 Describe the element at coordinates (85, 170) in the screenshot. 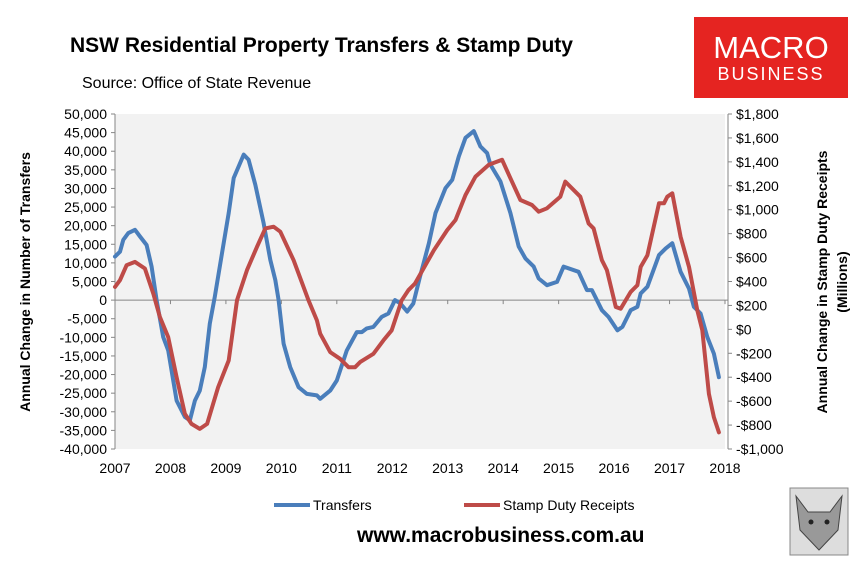

I see `y-tick-label: 35,000` at that location.